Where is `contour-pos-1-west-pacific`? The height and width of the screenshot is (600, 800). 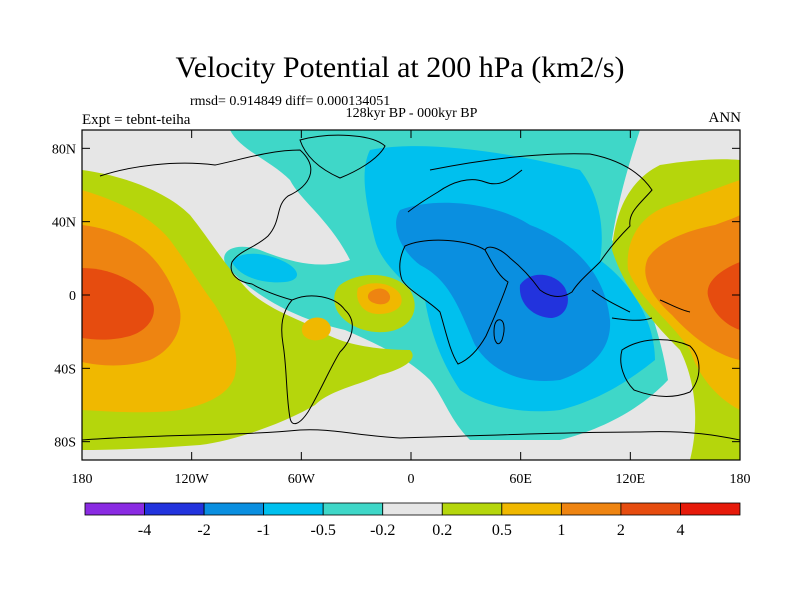
contour-pos-1-west-pacific is located at coordinates (692, 287).